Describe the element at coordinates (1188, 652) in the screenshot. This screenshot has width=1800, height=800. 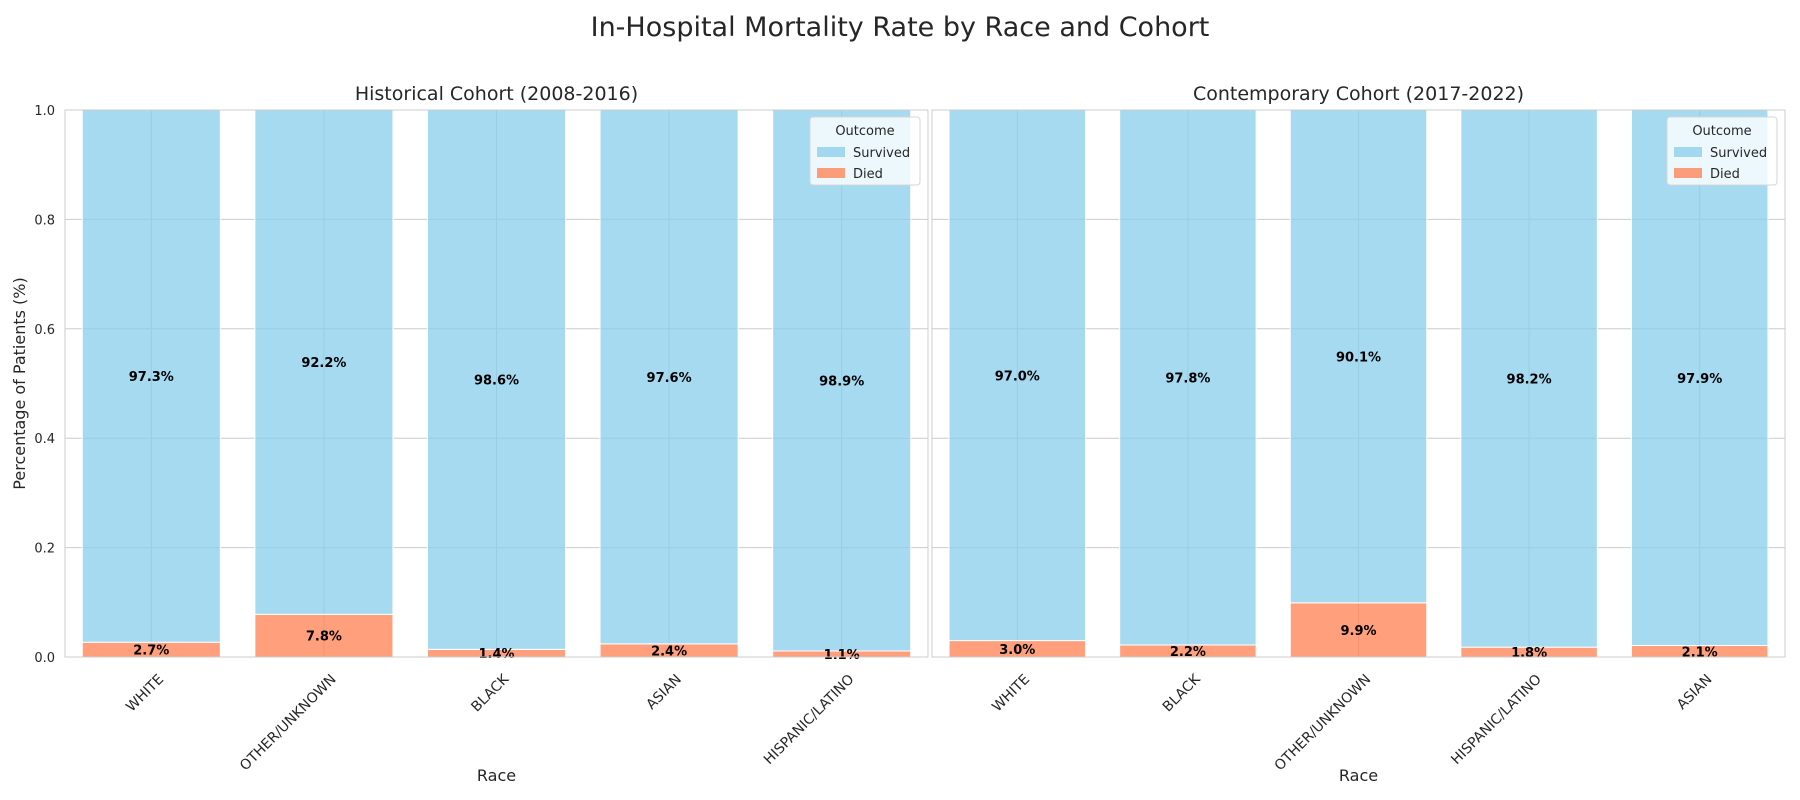
I see `data-label-died: 2.2%` at that location.